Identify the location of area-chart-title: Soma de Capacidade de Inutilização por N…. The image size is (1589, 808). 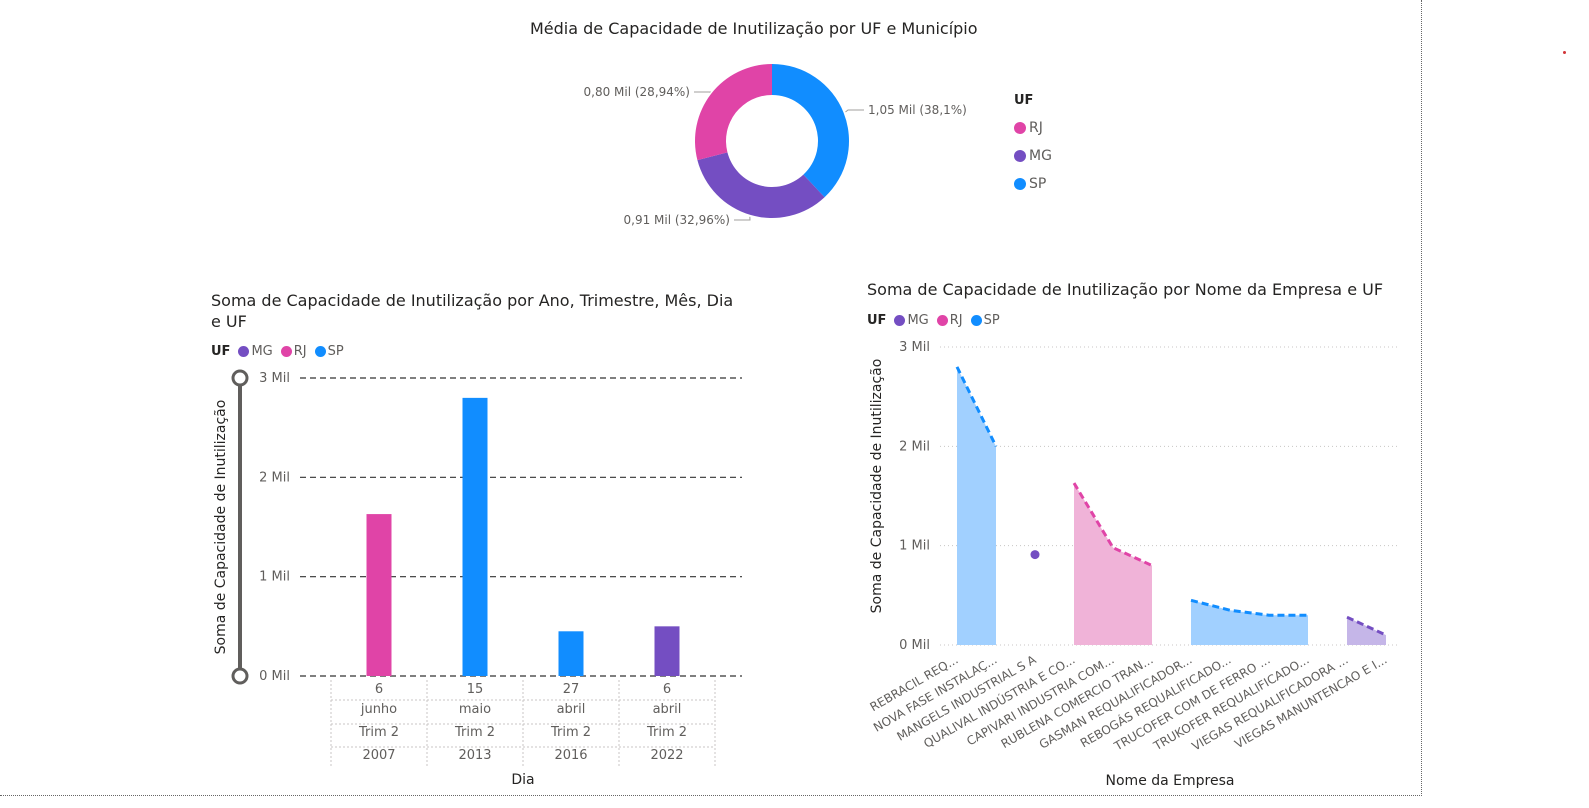
(1125, 289).